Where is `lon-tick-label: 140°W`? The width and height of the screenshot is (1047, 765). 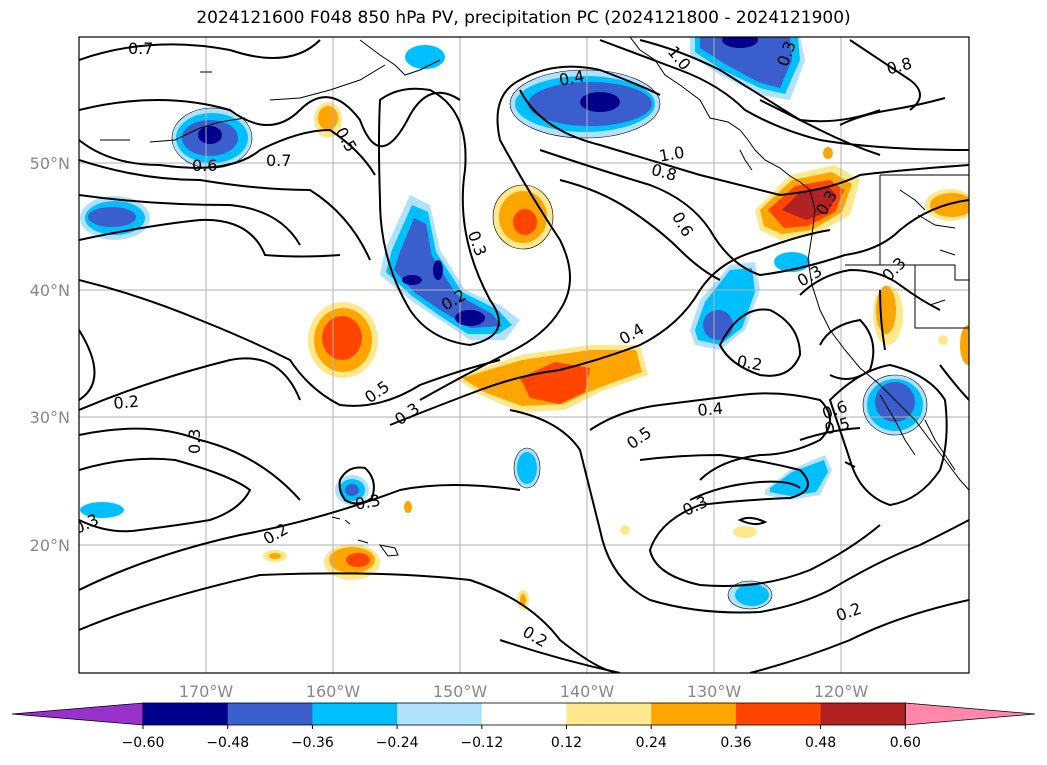 lon-tick-label: 140°W is located at coordinates (587, 691).